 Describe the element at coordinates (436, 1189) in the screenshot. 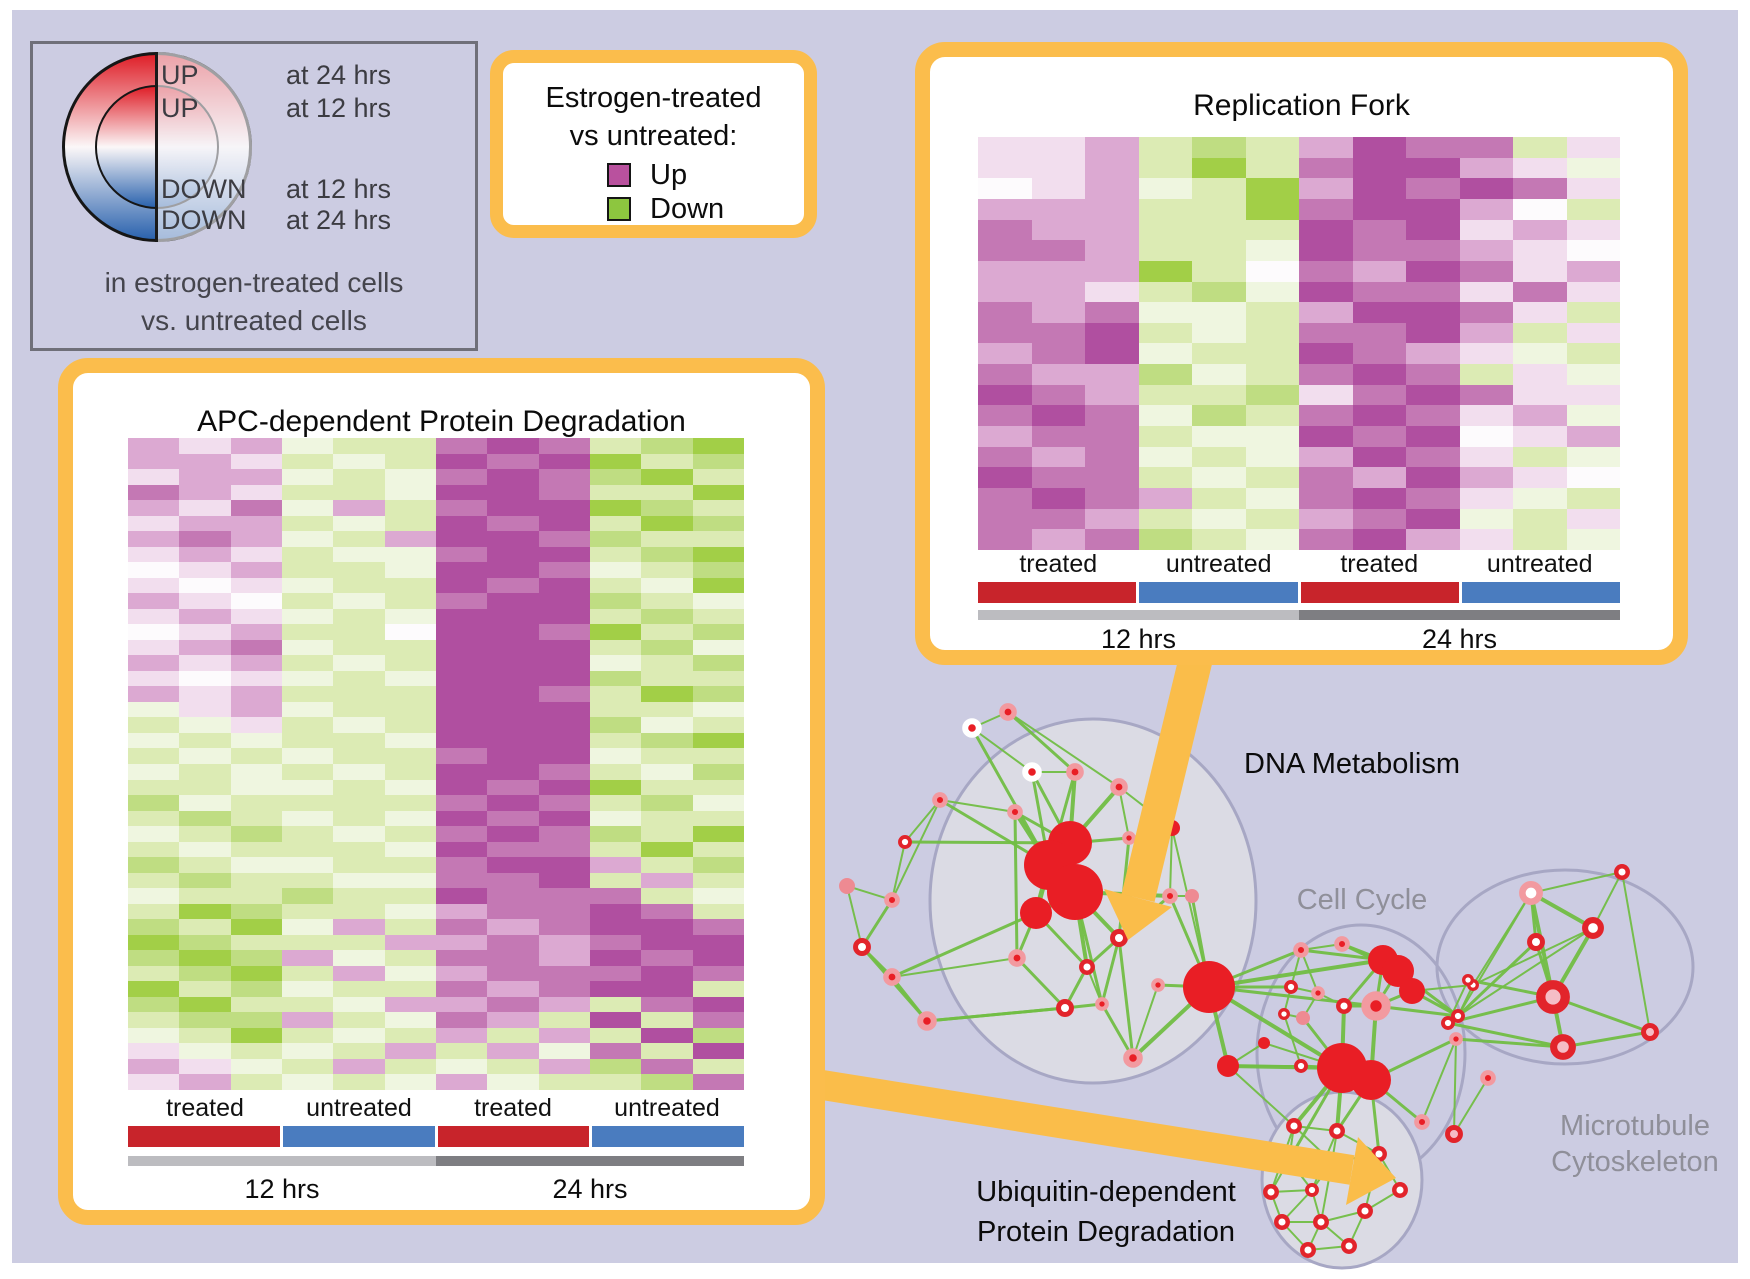

I see `apc-time-labels: 12 hrs 24 hrs` at that location.